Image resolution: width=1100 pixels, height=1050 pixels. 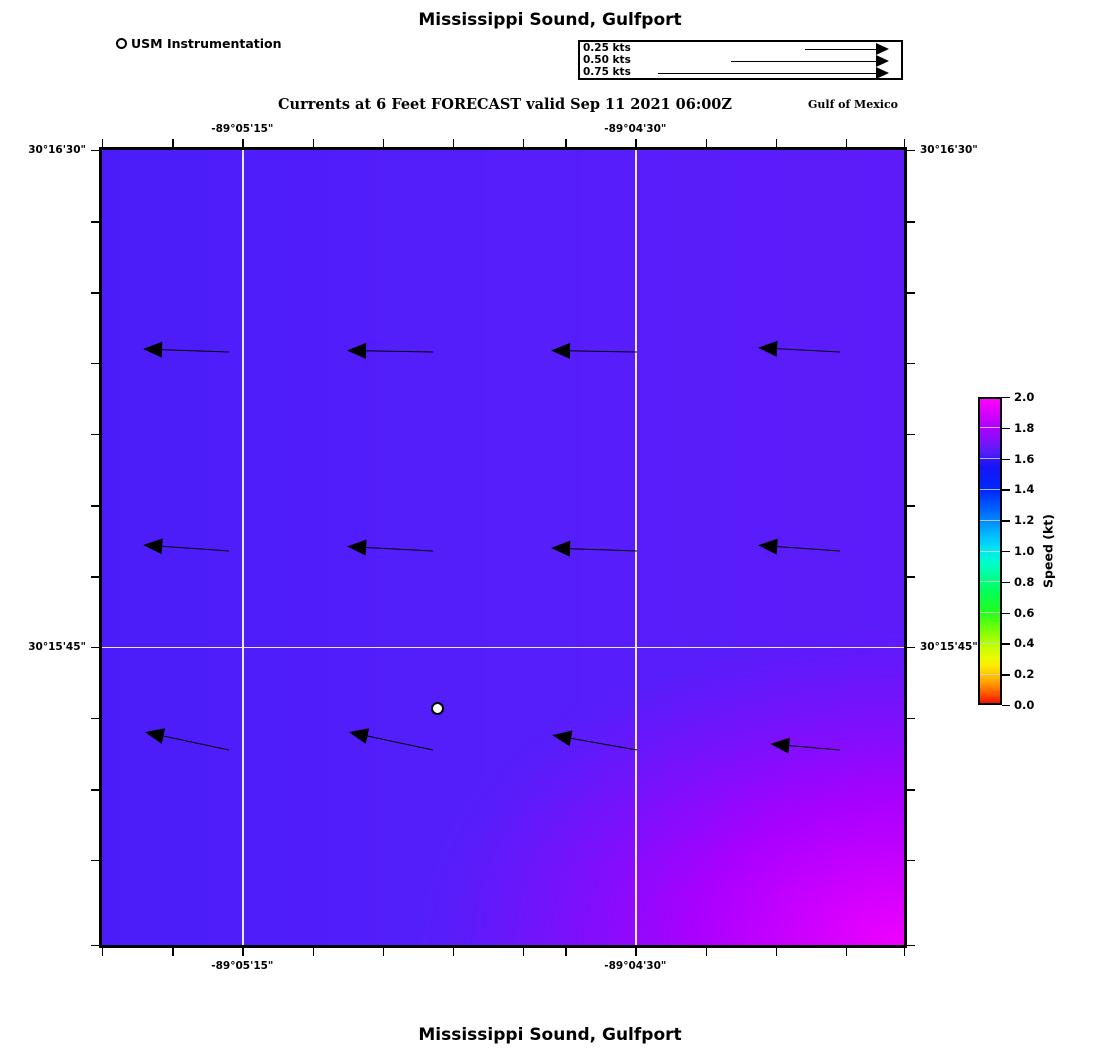 I want to click on scale-legend-label: 0.50 kts, so click(x=607, y=60).